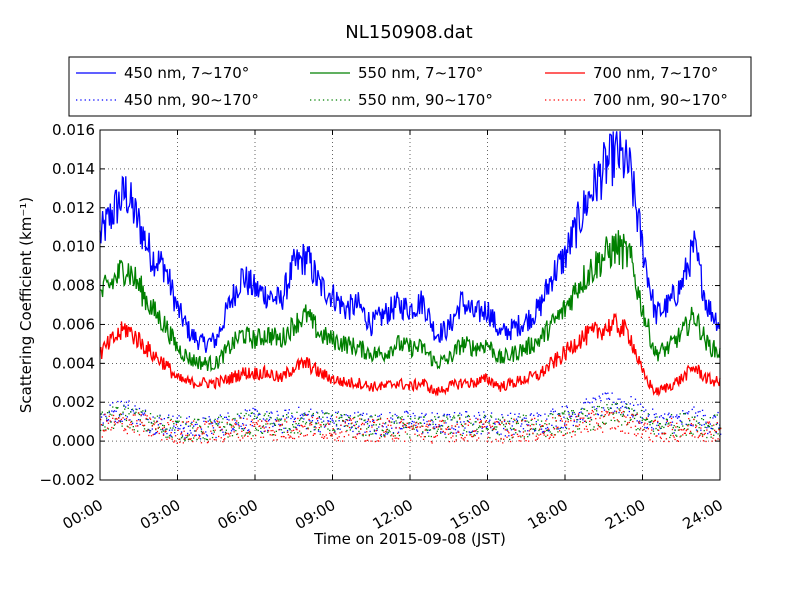  What do you see at coordinates (73, 324) in the screenshot?
I see `y-tick-label: 0.006` at bounding box center [73, 324].